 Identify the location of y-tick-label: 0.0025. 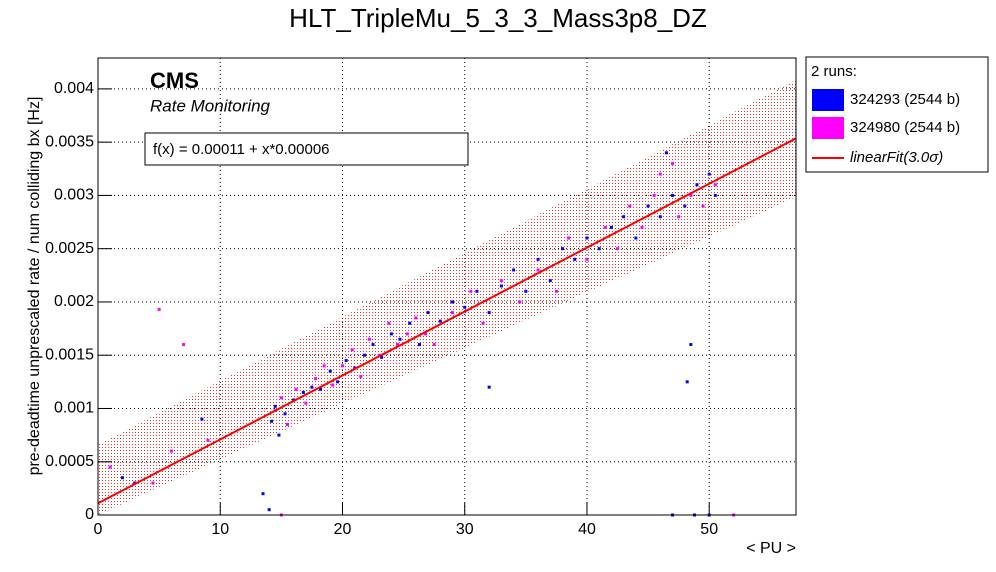
(69, 248).